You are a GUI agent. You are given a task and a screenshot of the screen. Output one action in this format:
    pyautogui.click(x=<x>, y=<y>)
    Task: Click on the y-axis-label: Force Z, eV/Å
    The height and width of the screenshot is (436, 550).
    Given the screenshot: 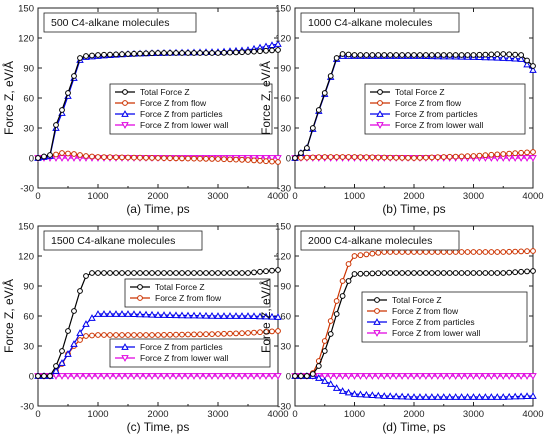 What is the action you would take?
    pyautogui.click(x=8, y=316)
    